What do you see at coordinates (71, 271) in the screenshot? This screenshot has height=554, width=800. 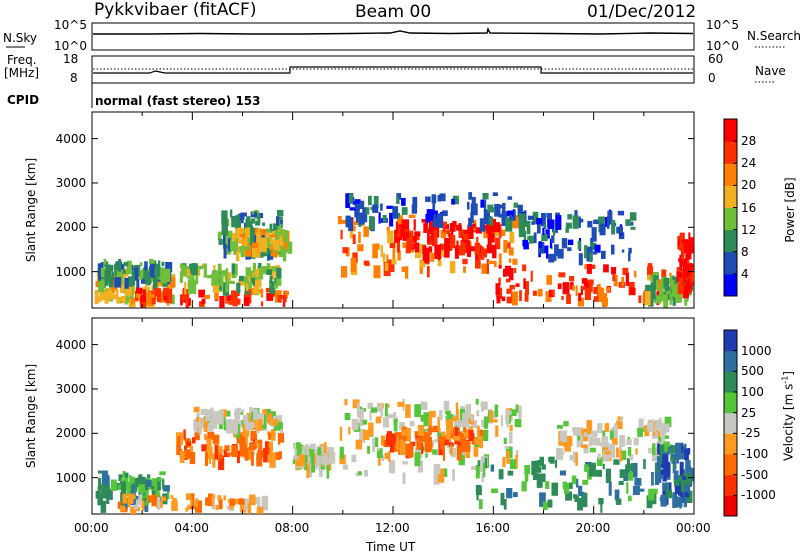 I see `y-tick-label: 1000` at bounding box center [71, 271].